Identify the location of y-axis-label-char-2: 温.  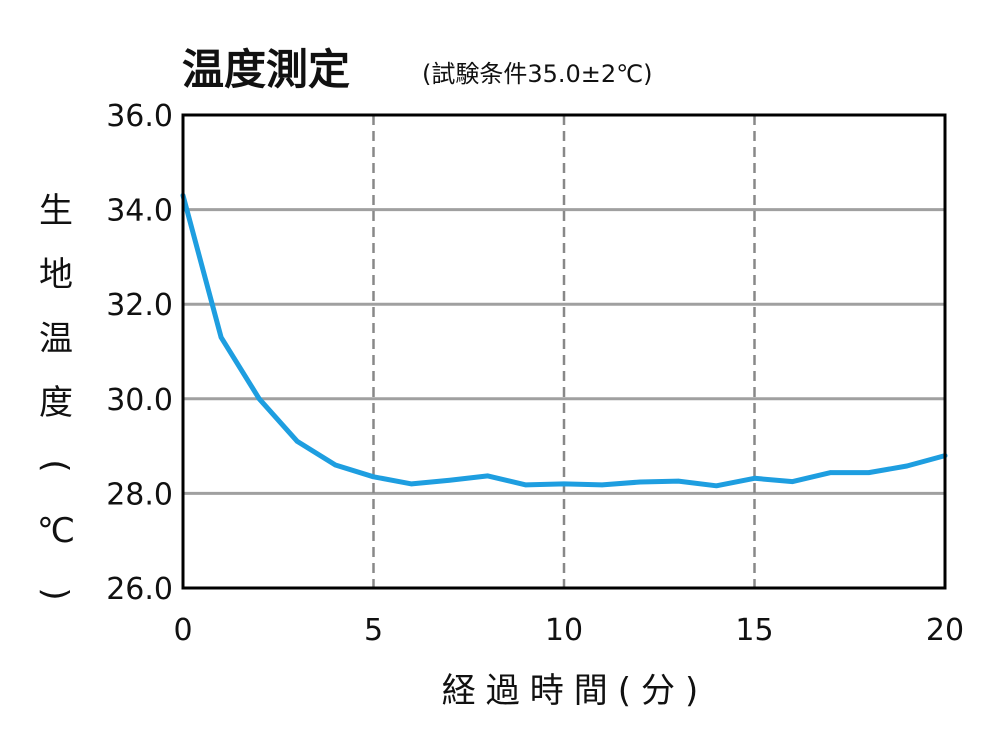
(56, 339).